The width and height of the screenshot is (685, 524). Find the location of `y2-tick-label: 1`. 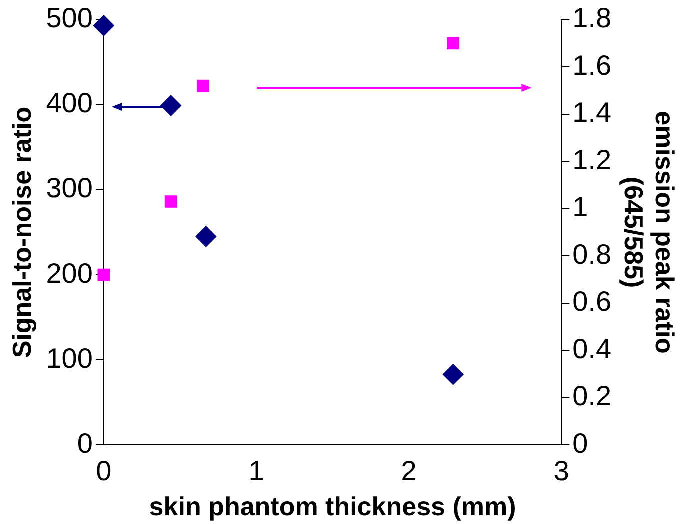

y2-tick-label: 1 is located at coordinates (580, 207).